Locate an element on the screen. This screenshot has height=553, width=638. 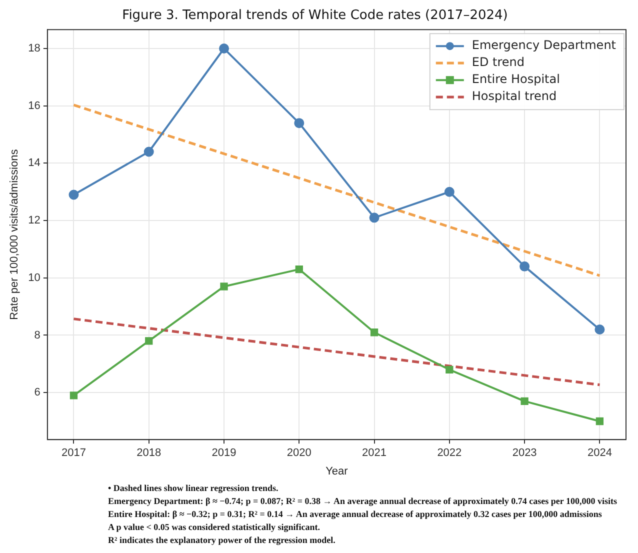
y-tick-label: 8 is located at coordinates (37, 335).